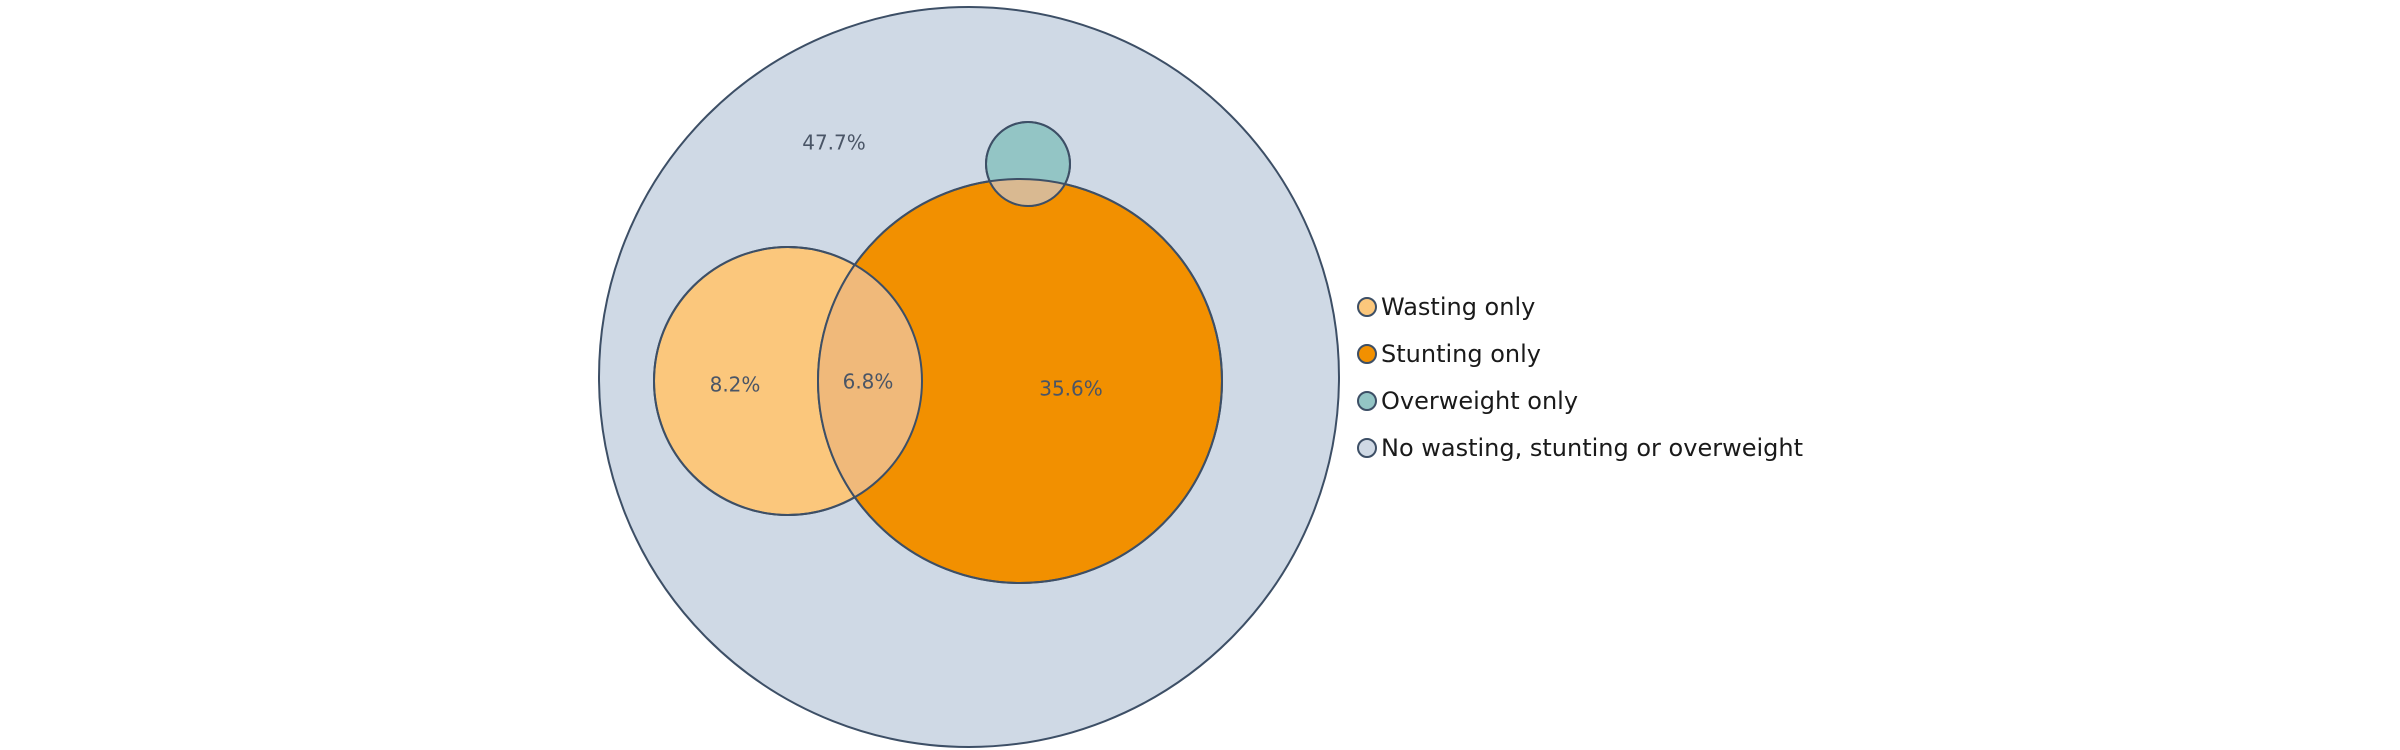  I want to click on legend-swatch-stunting, so click(1367, 354).